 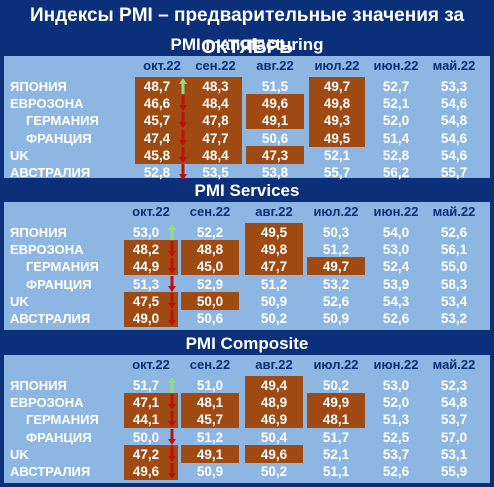 I want to click on data-cell: 50,3, so click(x=336, y=232).